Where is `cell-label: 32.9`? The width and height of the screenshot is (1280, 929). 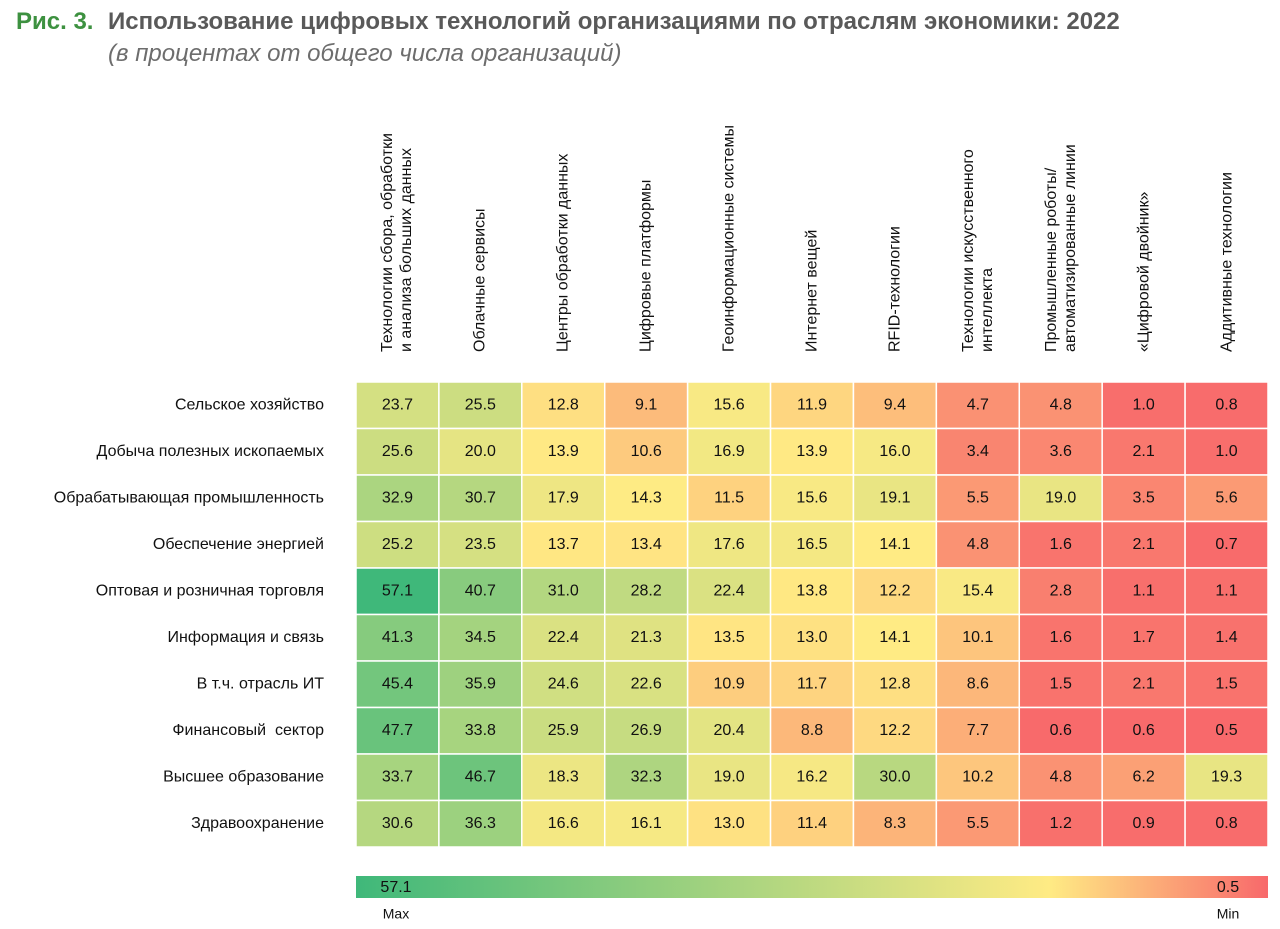
cell-label: 32.9 is located at coordinates (397, 497).